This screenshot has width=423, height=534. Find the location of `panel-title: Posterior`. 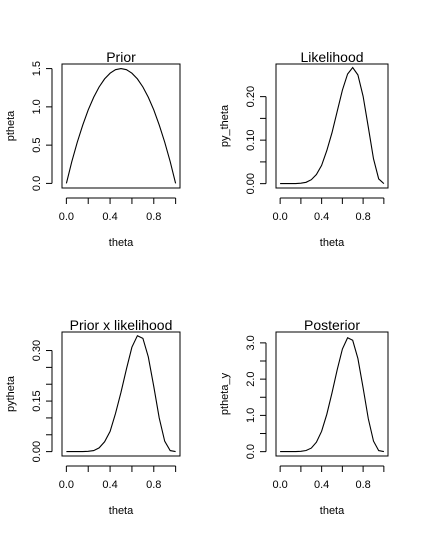

panel-title: Posterior is located at coordinates (332, 325).